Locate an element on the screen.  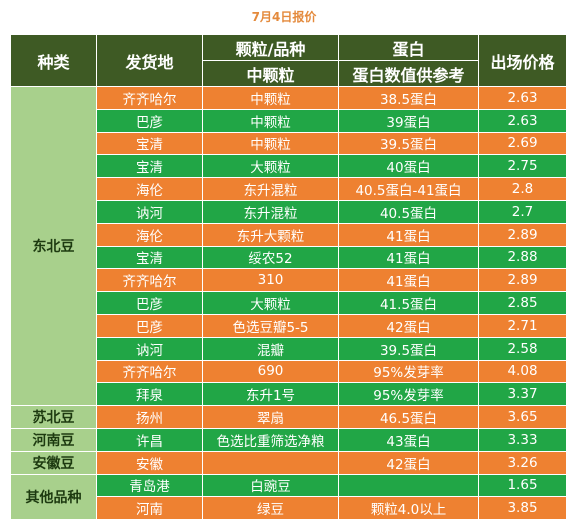
price-cell: 3.85 is located at coordinates (522, 508).